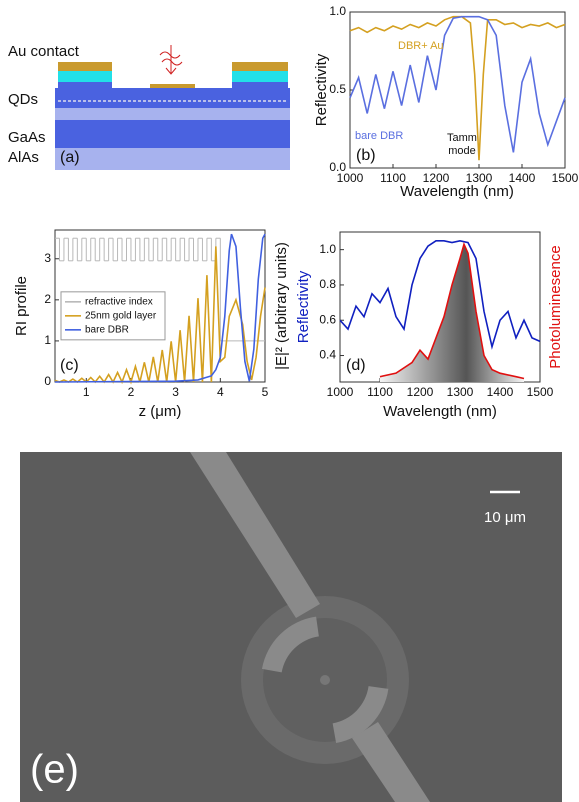 This screenshot has width=579, height=802. I want to click on series-label: bare DBR, so click(379, 136).